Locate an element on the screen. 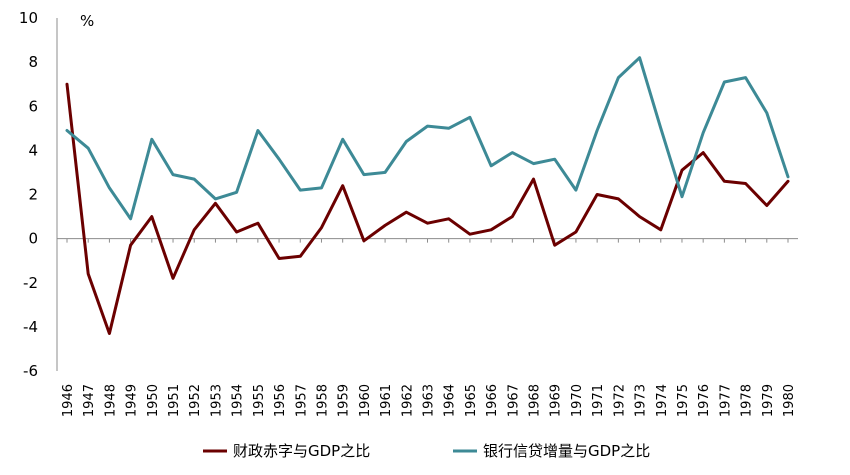 This screenshot has width=850, height=475. legend-label-1: 财政赤字与GDP之比 is located at coordinates (301, 451).